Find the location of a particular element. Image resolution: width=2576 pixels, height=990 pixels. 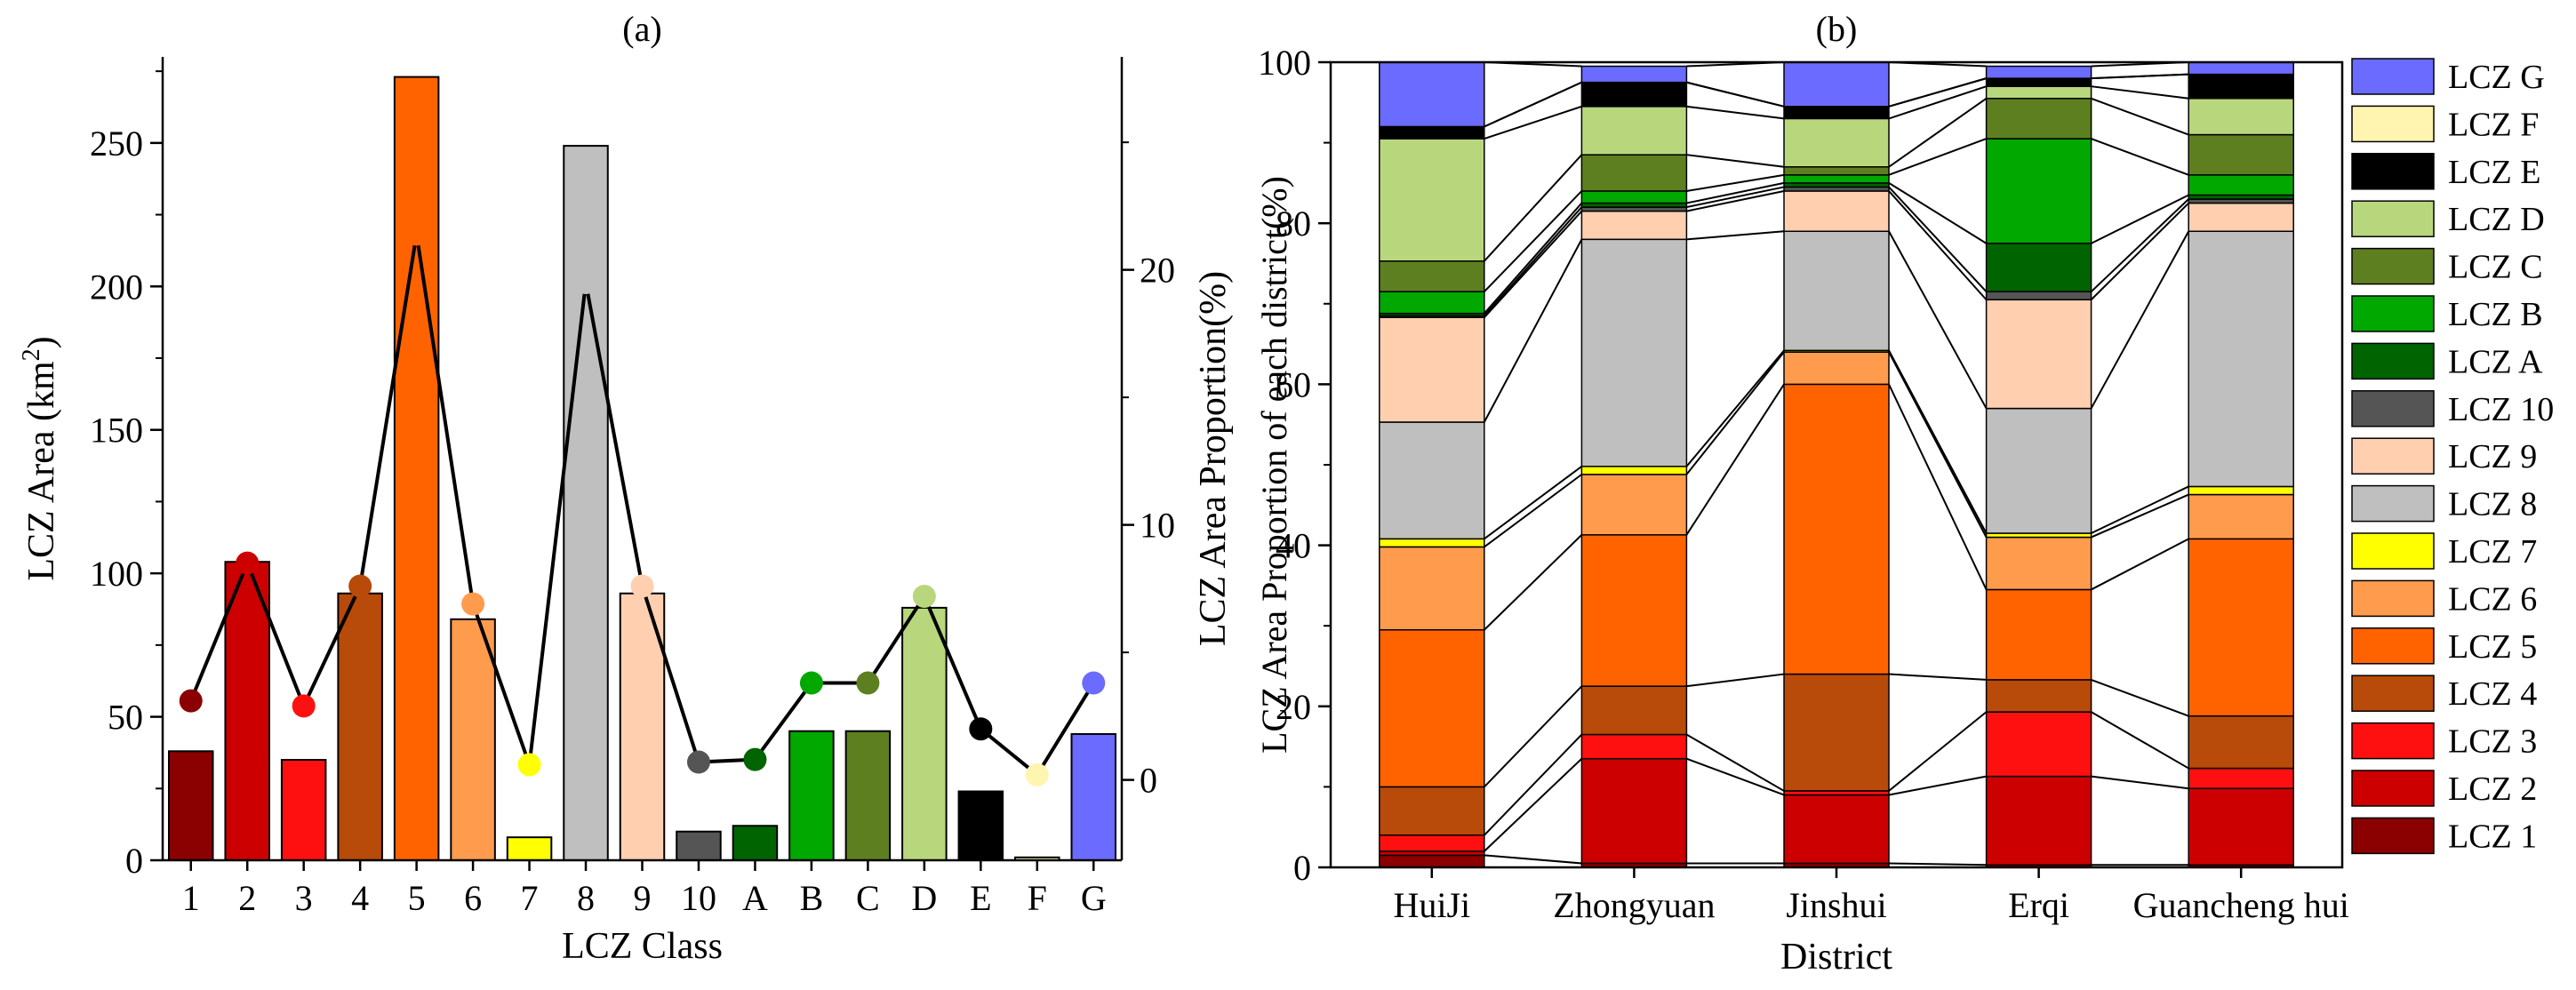

x-tick-label-10: 10 is located at coordinates (698, 898).